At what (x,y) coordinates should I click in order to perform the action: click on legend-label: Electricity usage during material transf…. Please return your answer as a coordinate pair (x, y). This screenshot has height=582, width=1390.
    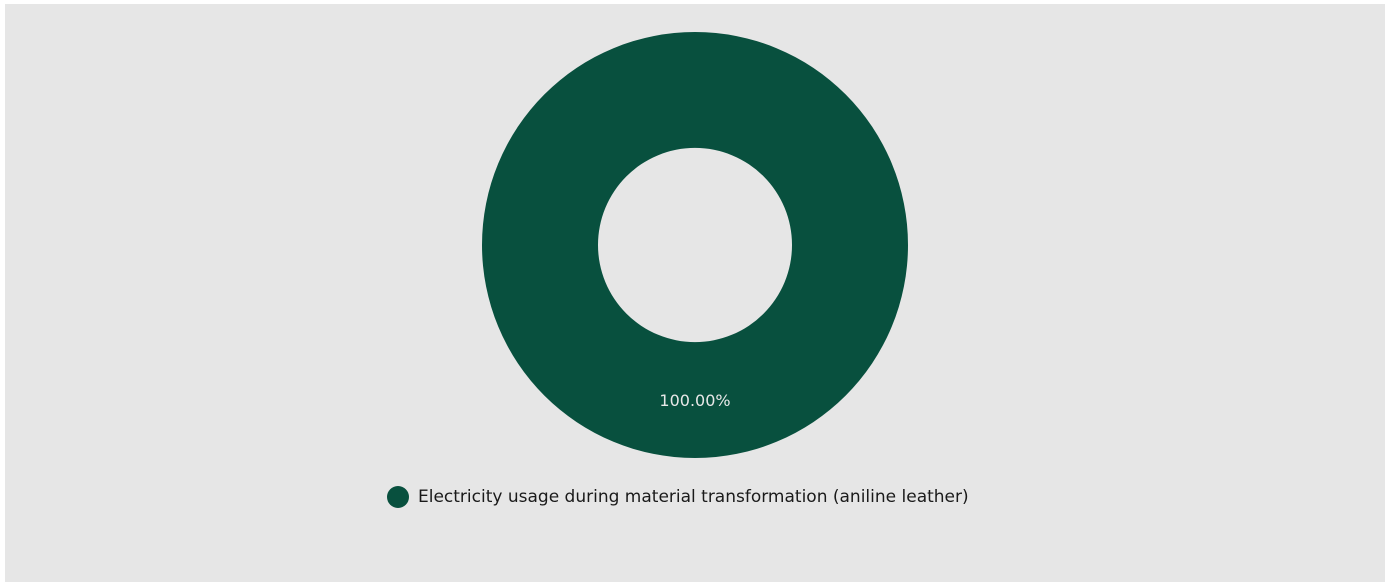
    Looking at the image, I should click on (693, 497).